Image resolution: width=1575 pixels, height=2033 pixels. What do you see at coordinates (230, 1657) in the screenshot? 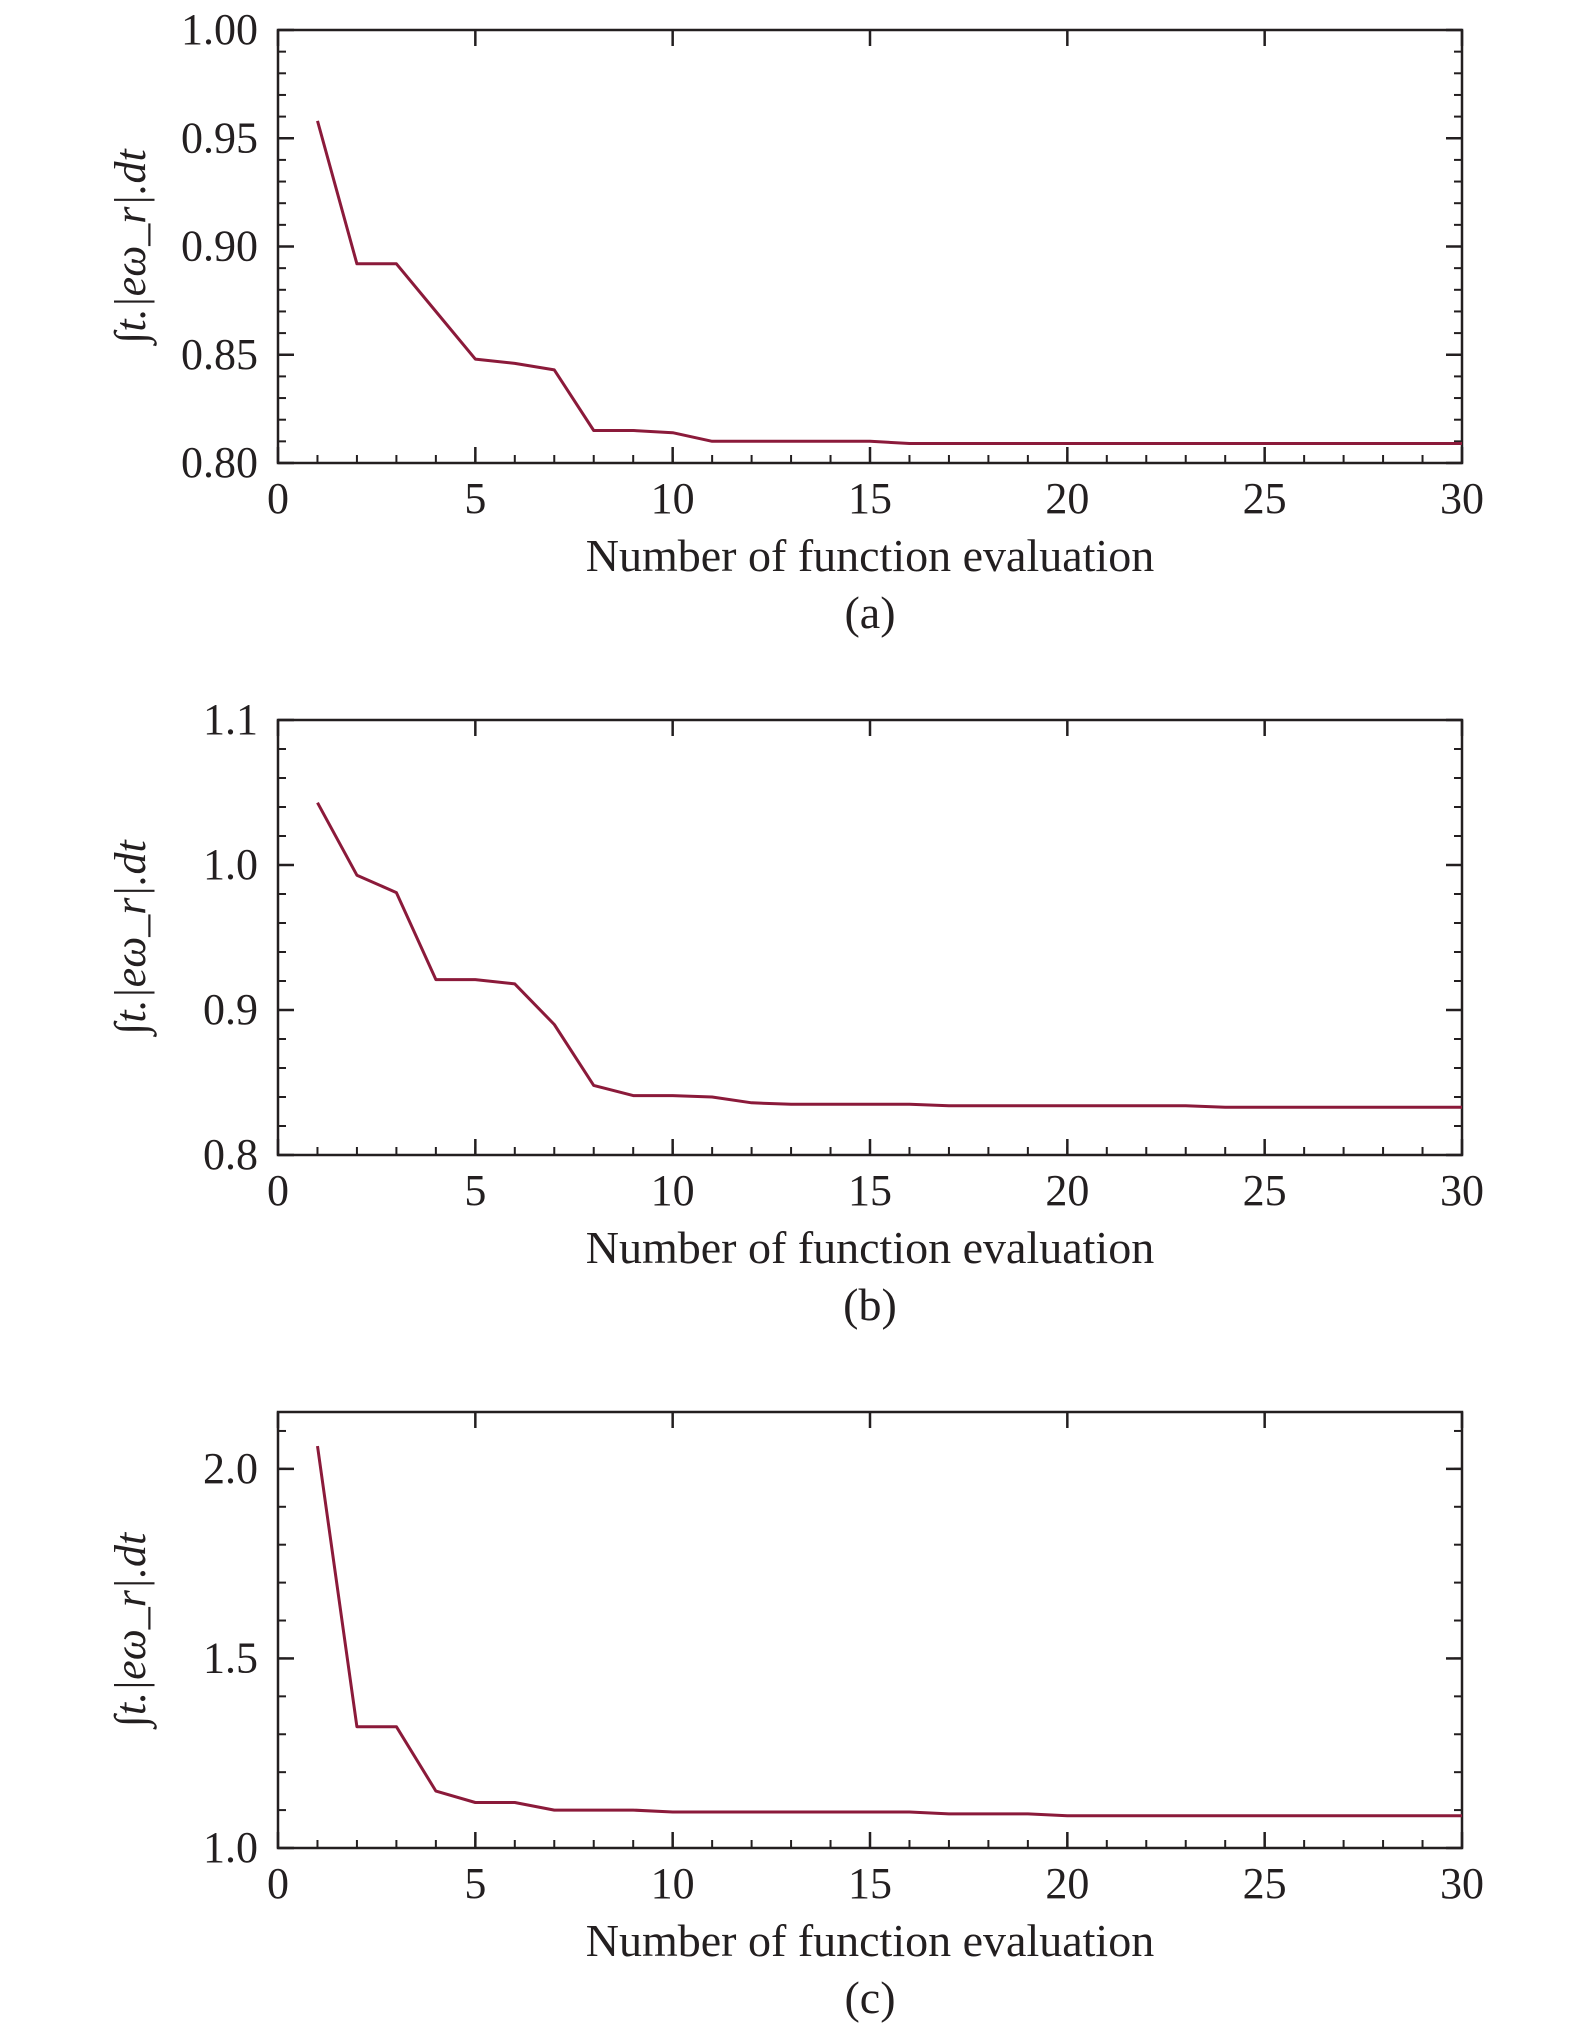
I see `y-tick-label: 1.5` at bounding box center [230, 1657].